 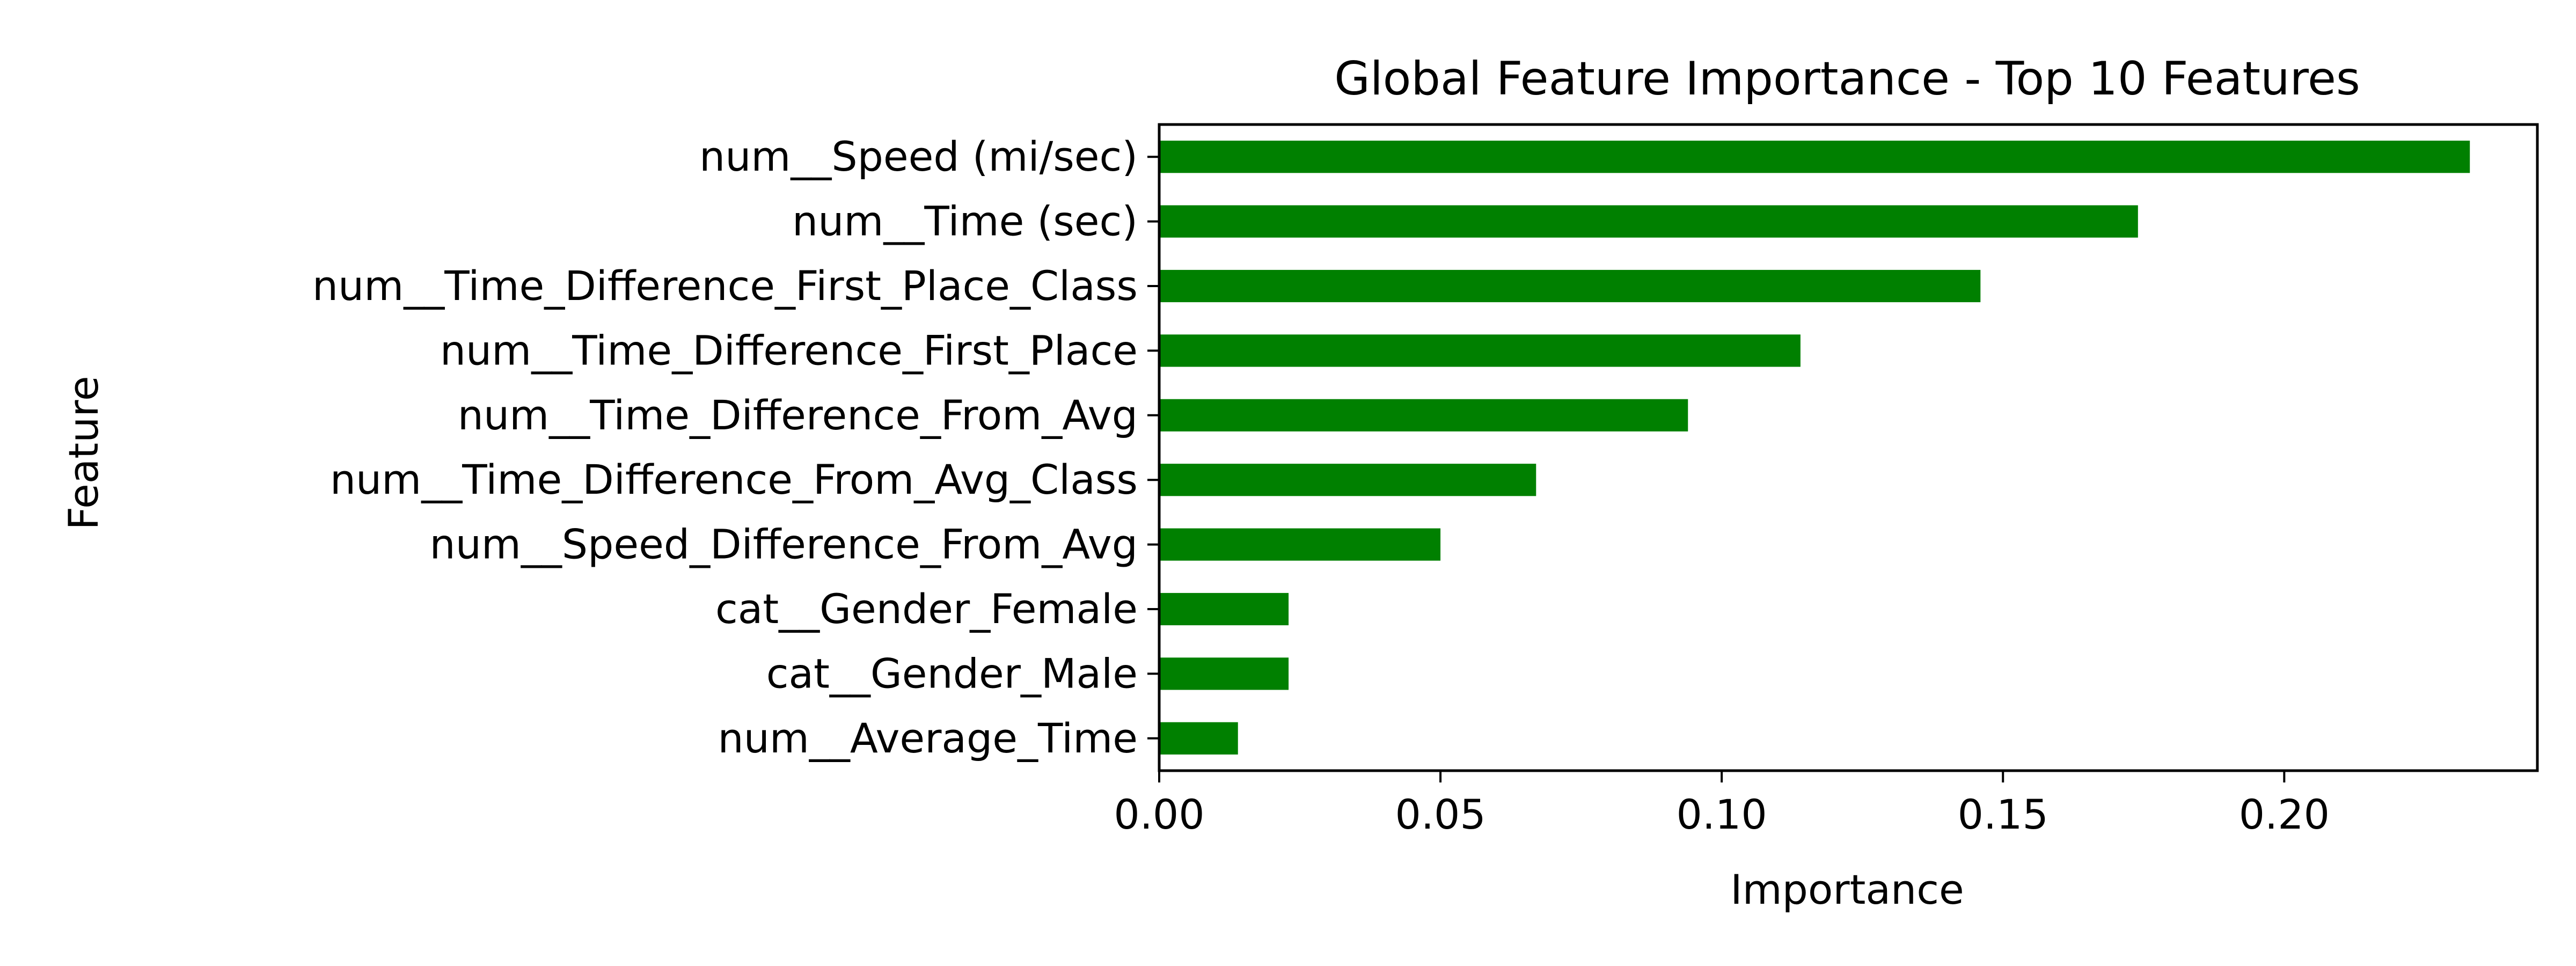 What do you see at coordinates (928, 738) in the screenshot?
I see `y-tick-label: num__Average_Time` at bounding box center [928, 738].